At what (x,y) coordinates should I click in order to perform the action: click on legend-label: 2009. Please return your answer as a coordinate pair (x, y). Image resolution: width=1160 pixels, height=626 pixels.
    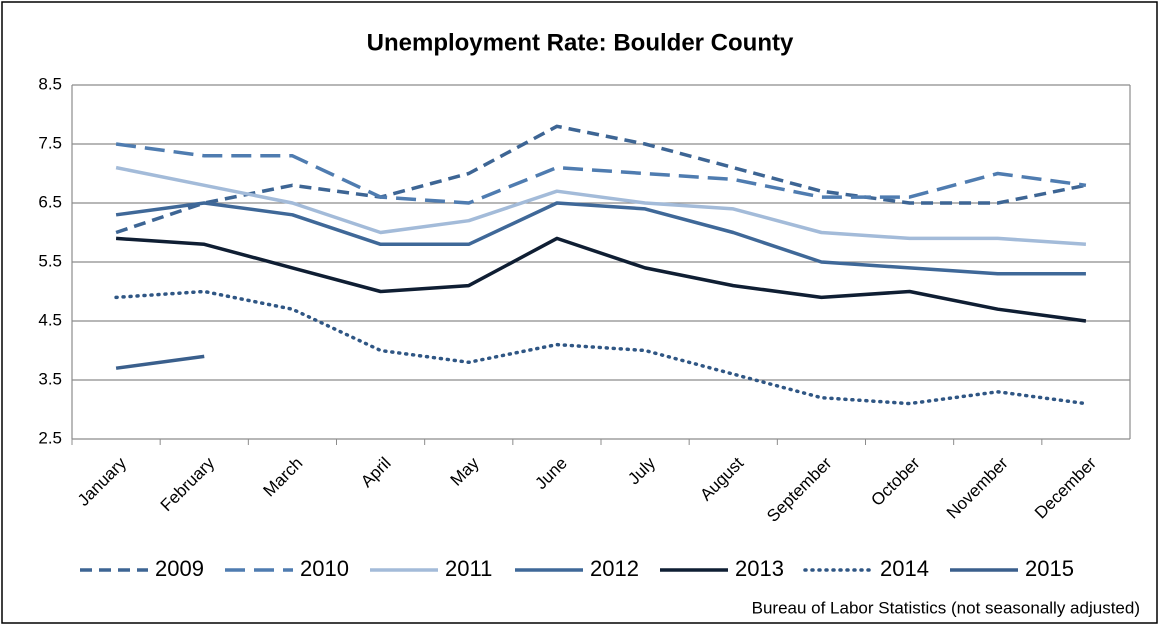
    Looking at the image, I should click on (179, 568).